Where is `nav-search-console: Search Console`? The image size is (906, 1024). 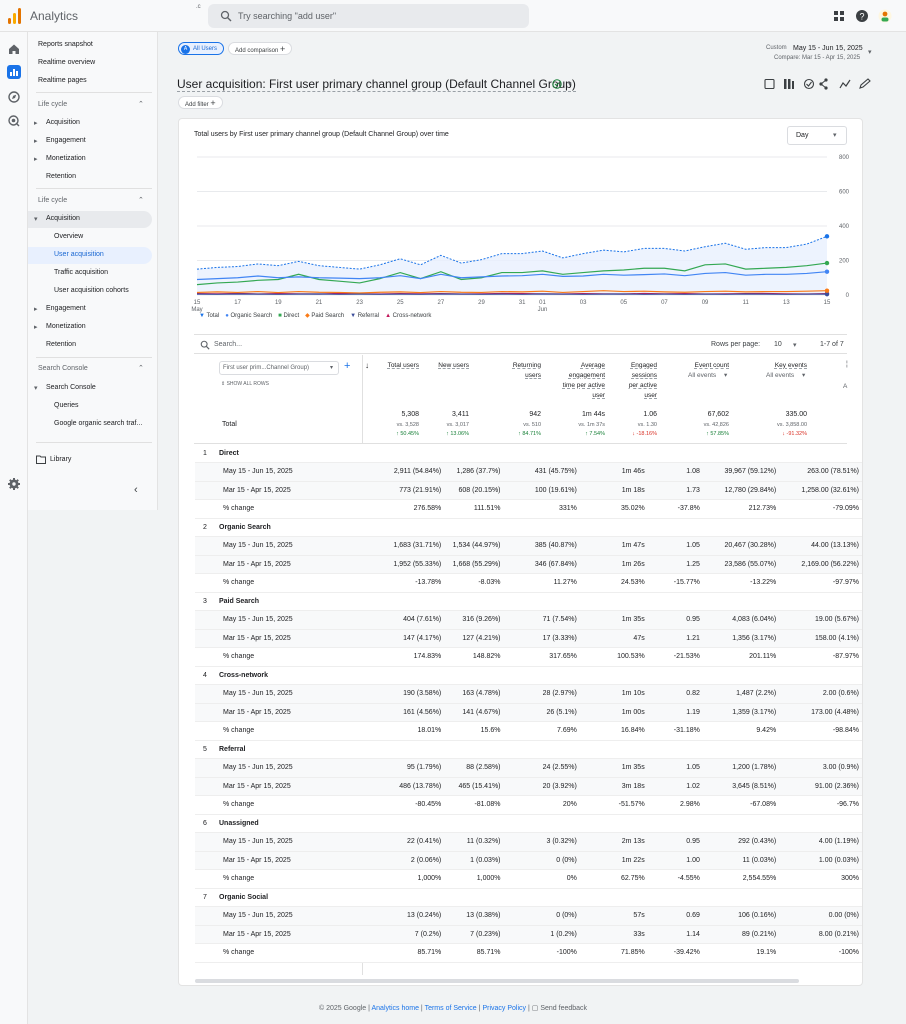
nav-search-console: Search Console is located at coordinates (71, 387).